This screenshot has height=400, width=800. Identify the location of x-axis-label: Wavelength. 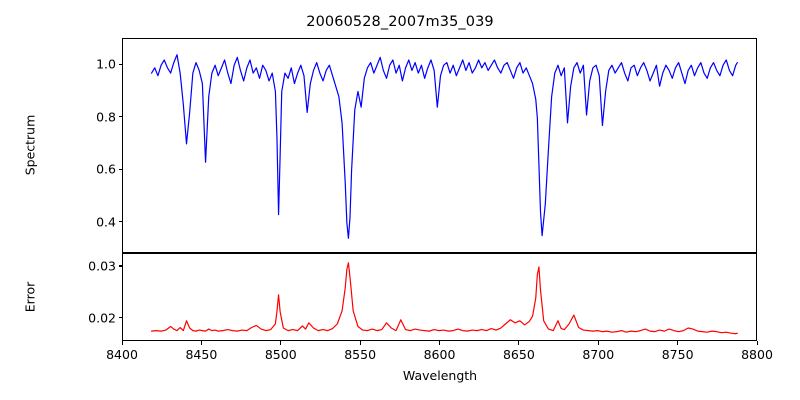
(440, 375).